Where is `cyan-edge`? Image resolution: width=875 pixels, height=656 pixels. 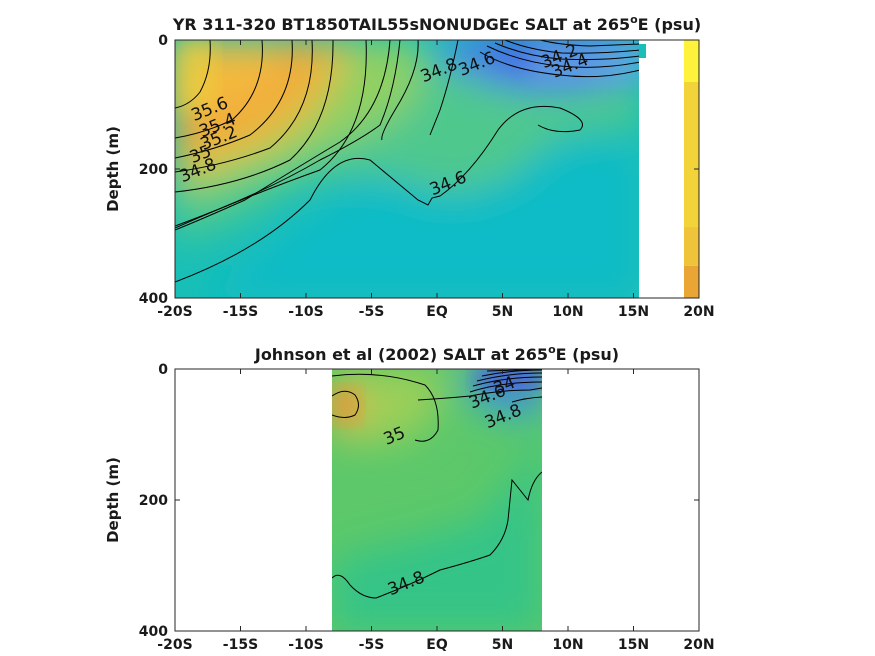
cyan-edge is located at coordinates (642, 51).